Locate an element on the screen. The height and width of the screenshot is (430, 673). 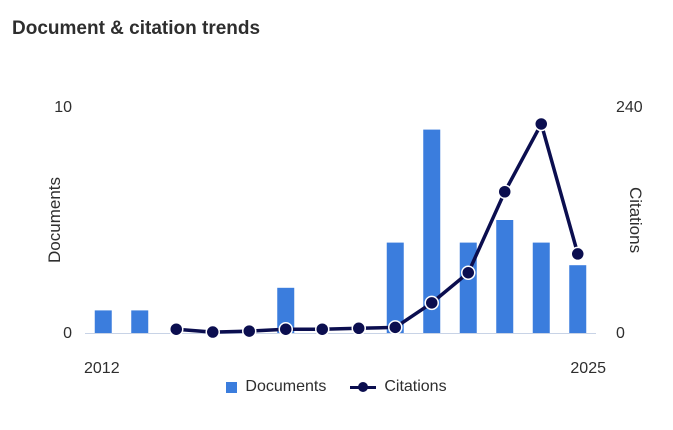
right-axis-tick-0: 0 is located at coordinates (620, 333).